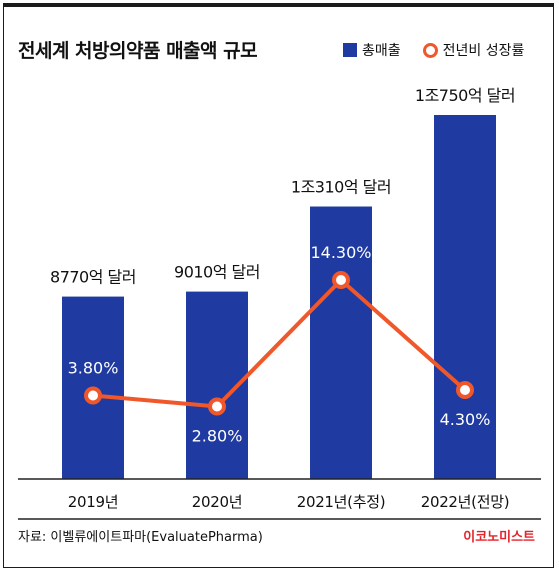  I want to click on legend-bar-swatch, so click(350, 50).